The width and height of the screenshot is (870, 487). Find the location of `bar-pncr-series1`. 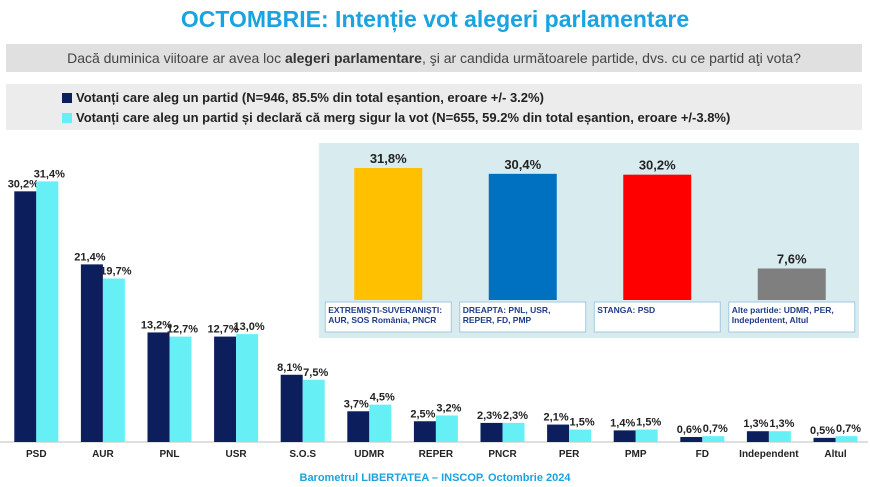

bar-pncr-series1 is located at coordinates (491, 432).